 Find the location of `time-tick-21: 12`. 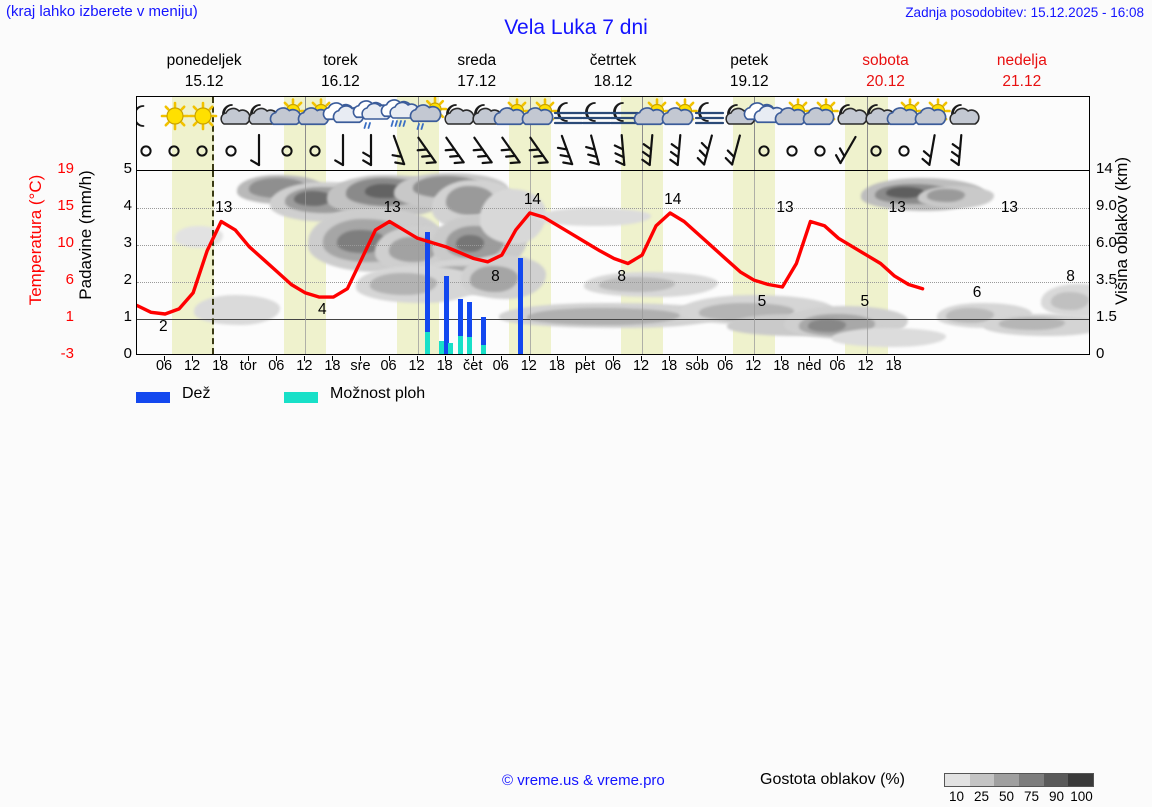

time-tick-21: 12 is located at coordinates (753, 366).